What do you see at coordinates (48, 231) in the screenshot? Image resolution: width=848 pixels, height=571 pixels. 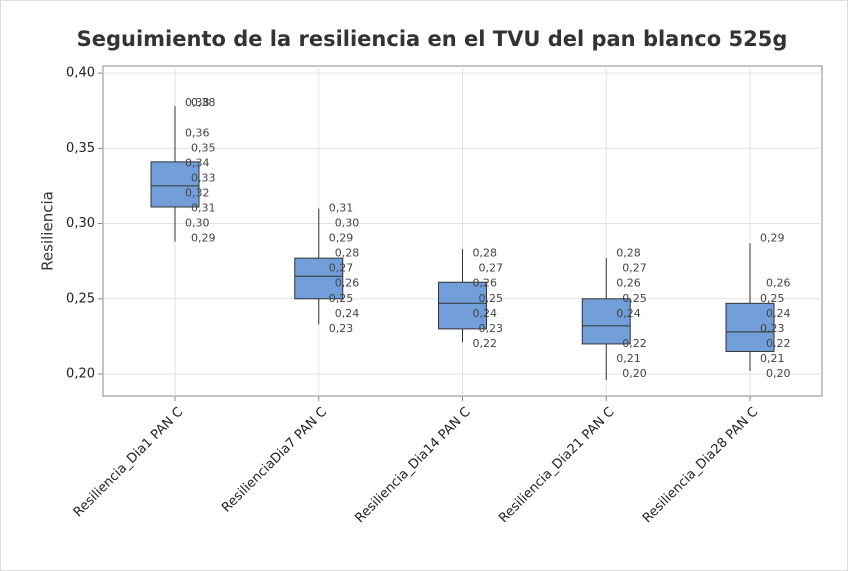 I see `y-axis-label: Resiliencia` at bounding box center [48, 231].